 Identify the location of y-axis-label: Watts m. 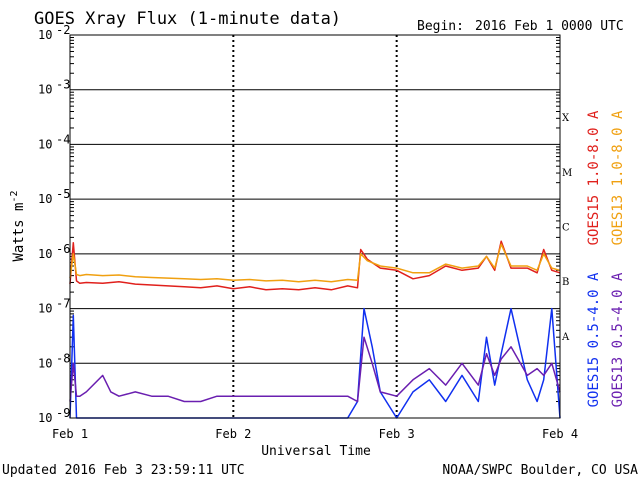
(19, 232).